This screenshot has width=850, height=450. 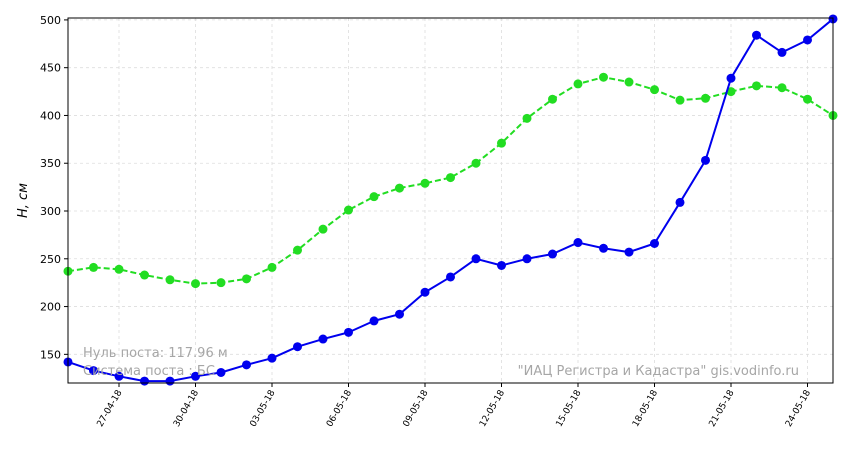 I want to click on y-tick-label: 250, so click(x=50, y=259).